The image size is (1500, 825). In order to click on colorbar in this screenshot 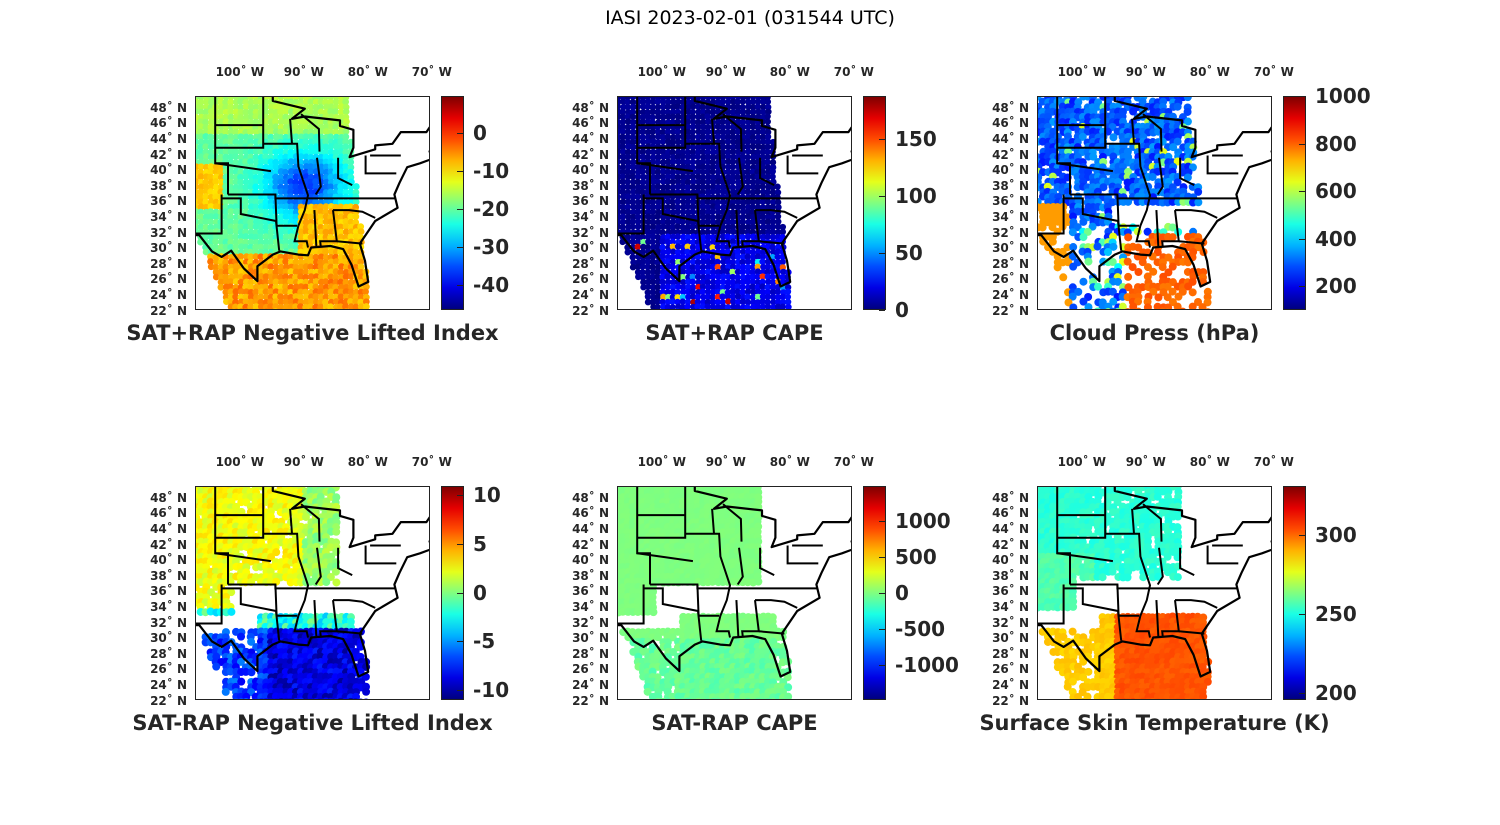, I will do `click(874, 203)`.